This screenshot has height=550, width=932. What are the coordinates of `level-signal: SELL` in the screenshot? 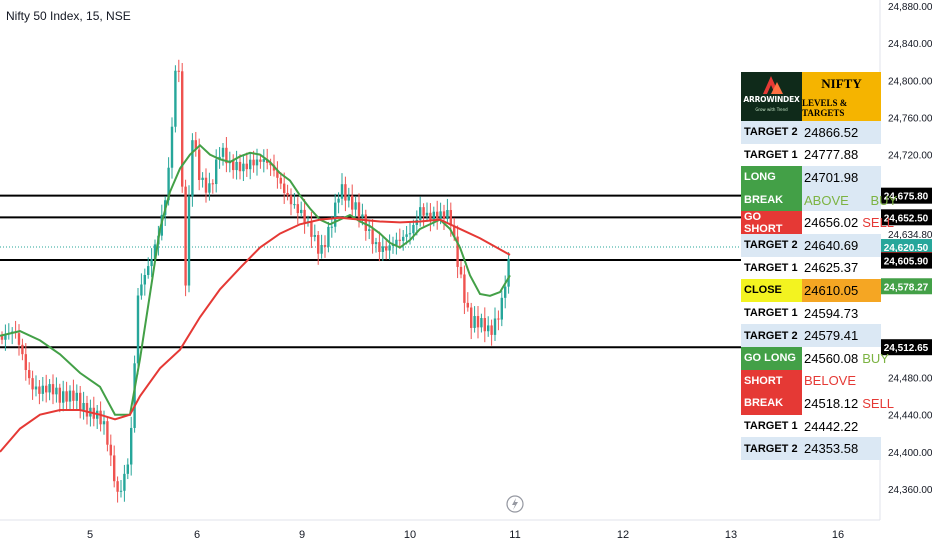 It's located at (878, 223).